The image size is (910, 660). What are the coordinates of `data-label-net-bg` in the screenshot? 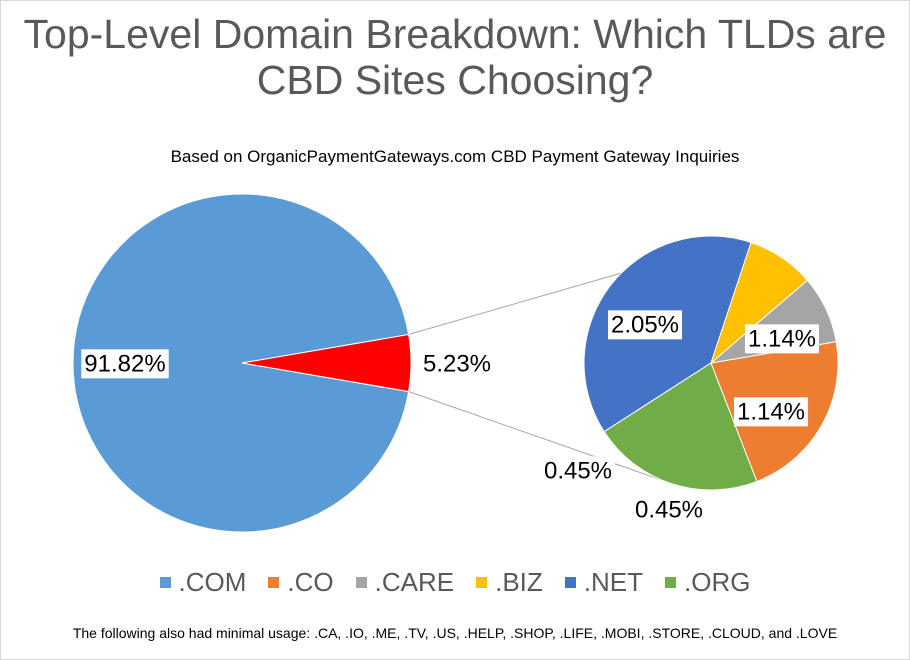 It's located at (645, 325).